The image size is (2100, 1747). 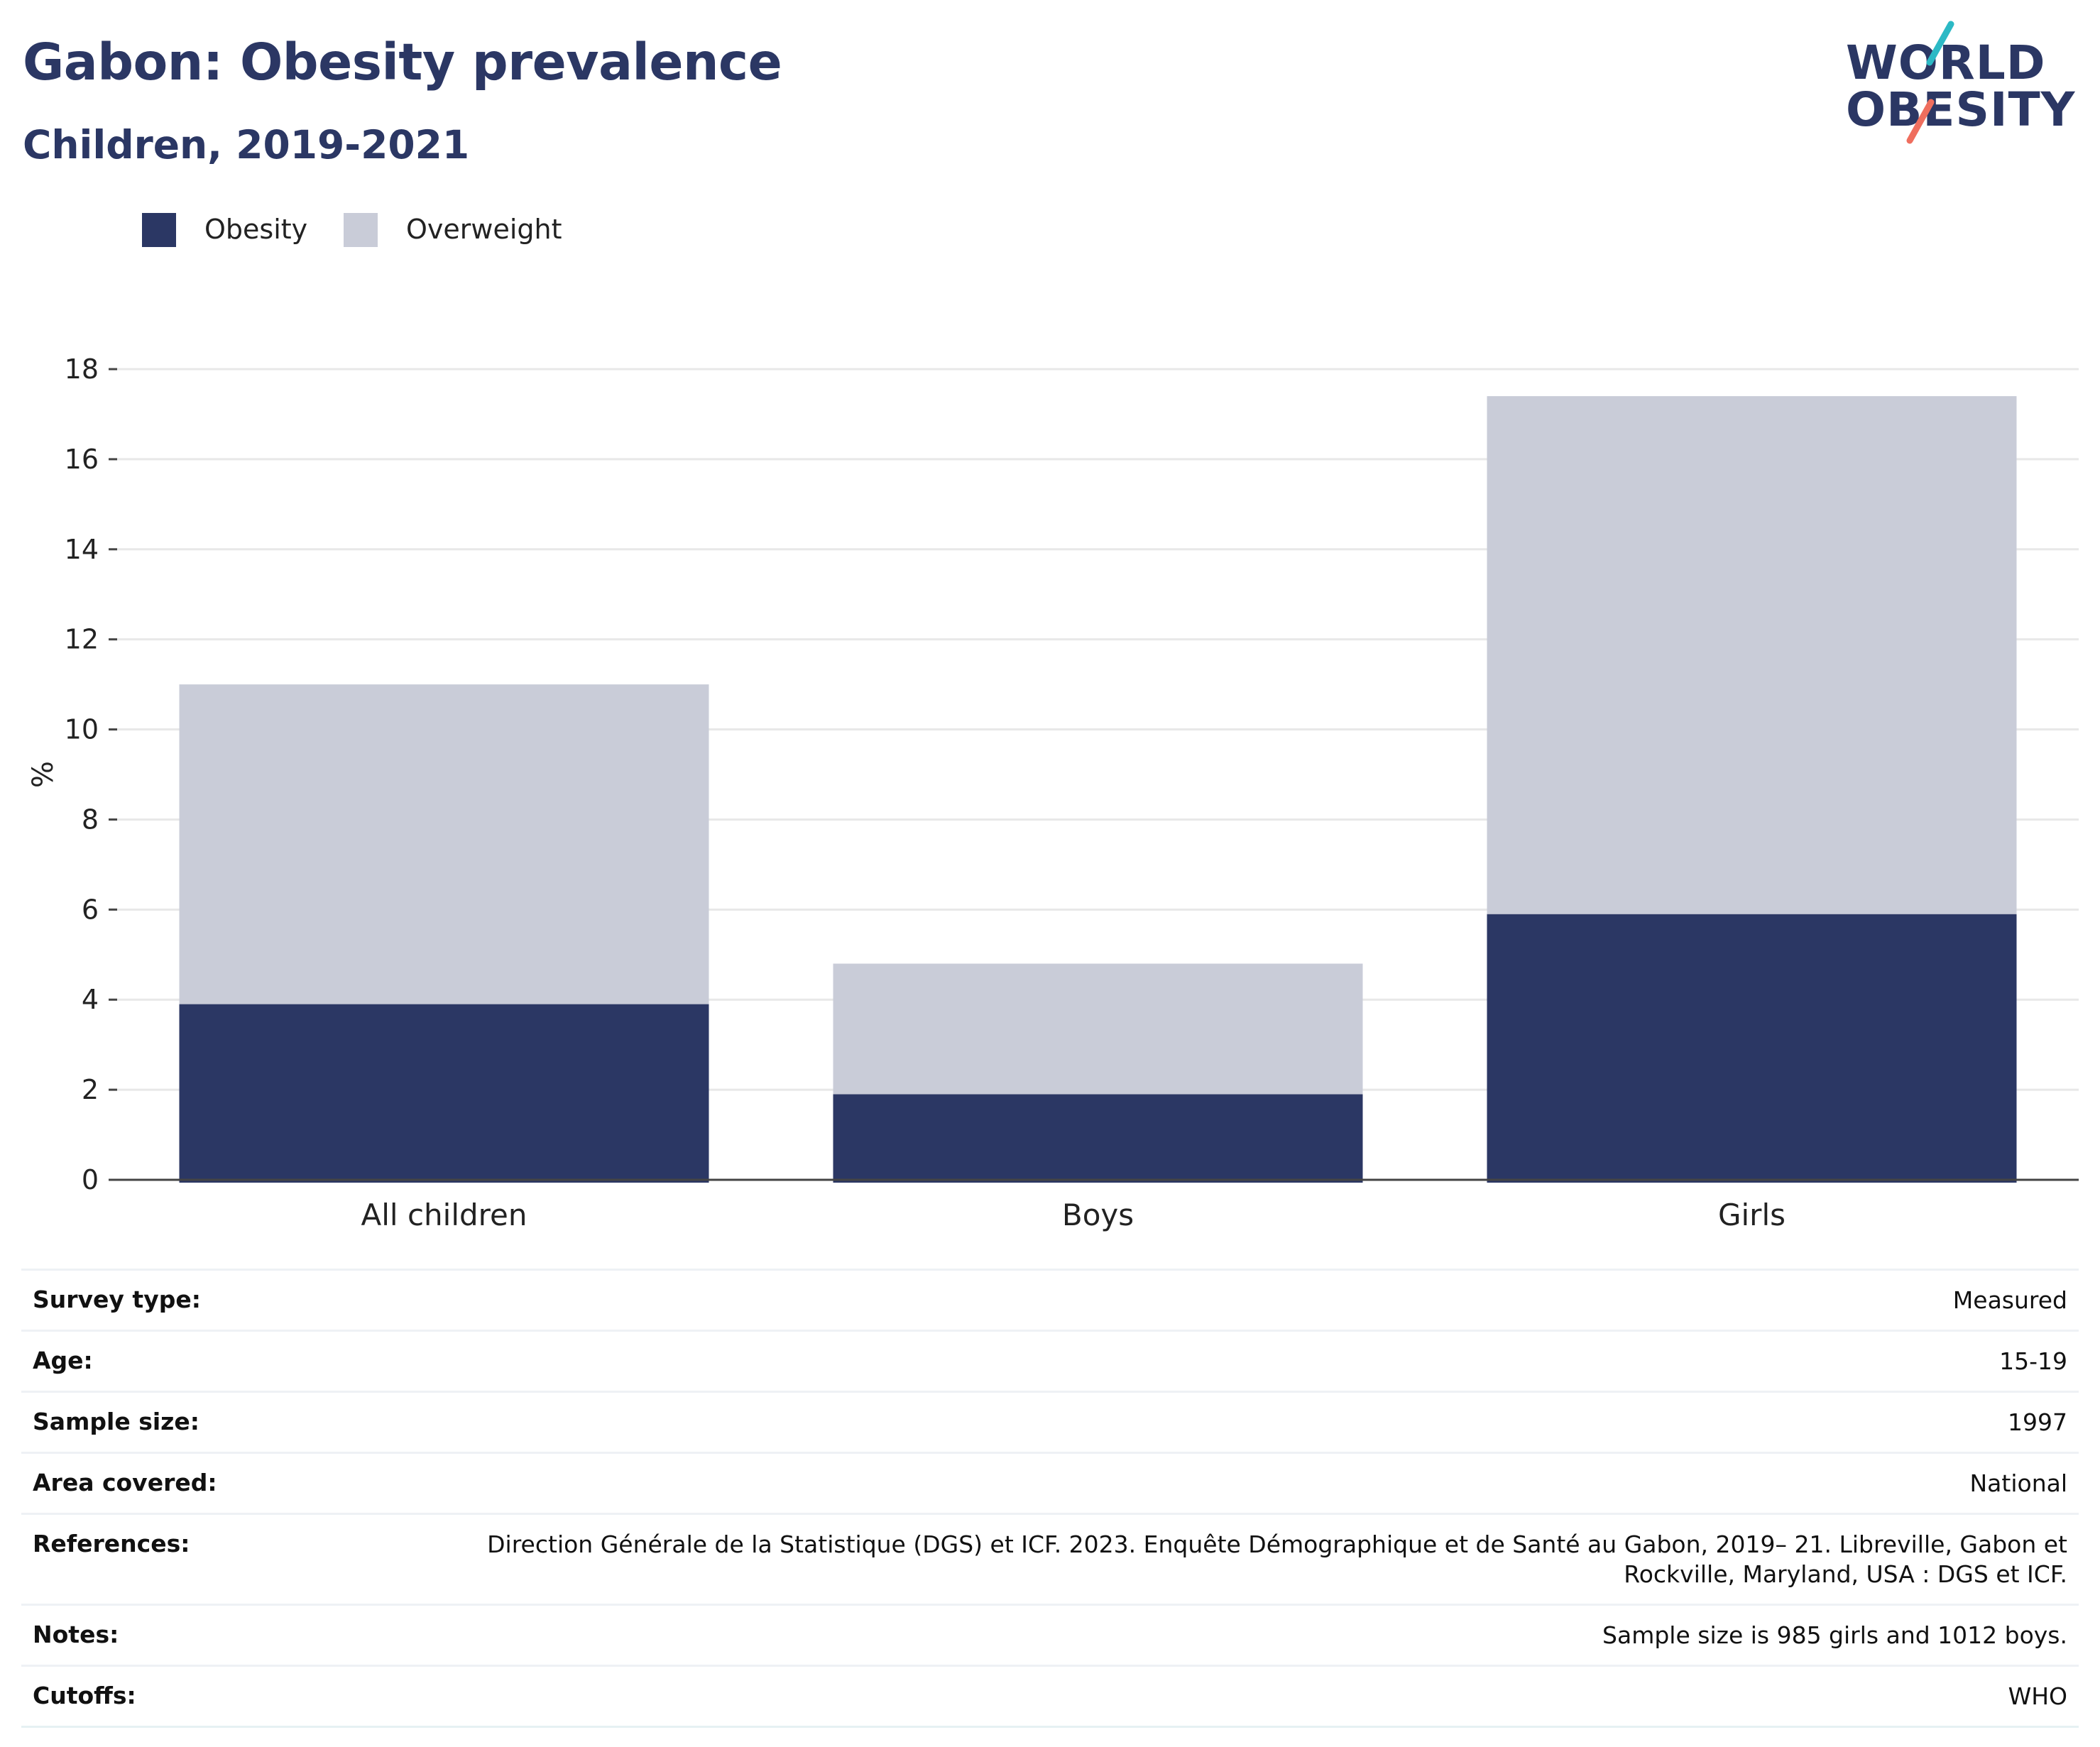 I want to click on bar-obesity-girls, so click(x=1752, y=1048).